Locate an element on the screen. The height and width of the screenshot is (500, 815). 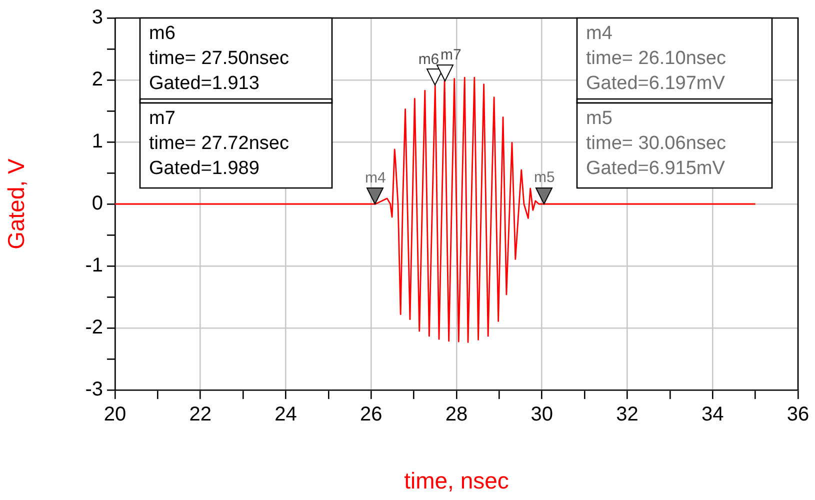
y-axis-title: Gated, V is located at coordinates (16, 204).